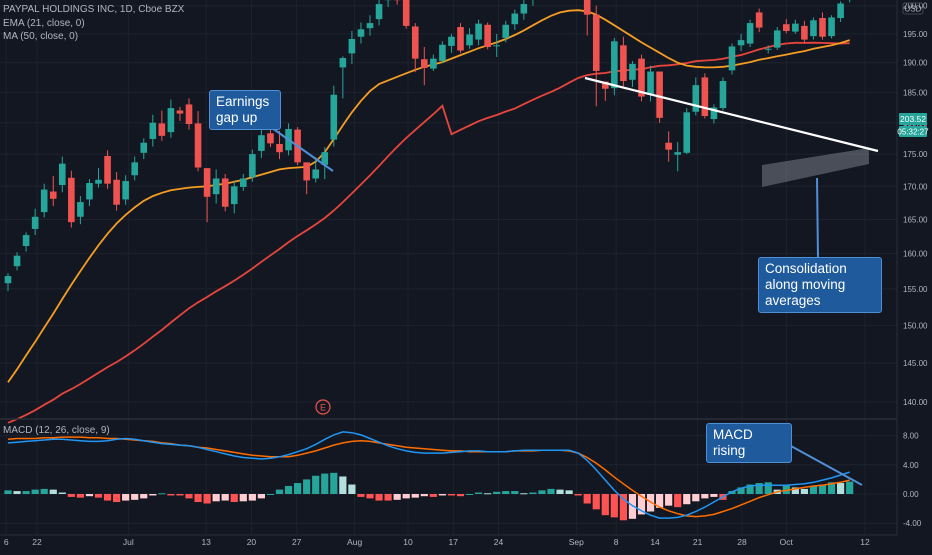  I want to click on symbol-legend: PAYPAL HOLDINGS INC, 1D, Cboe BZX, so click(93, 9).